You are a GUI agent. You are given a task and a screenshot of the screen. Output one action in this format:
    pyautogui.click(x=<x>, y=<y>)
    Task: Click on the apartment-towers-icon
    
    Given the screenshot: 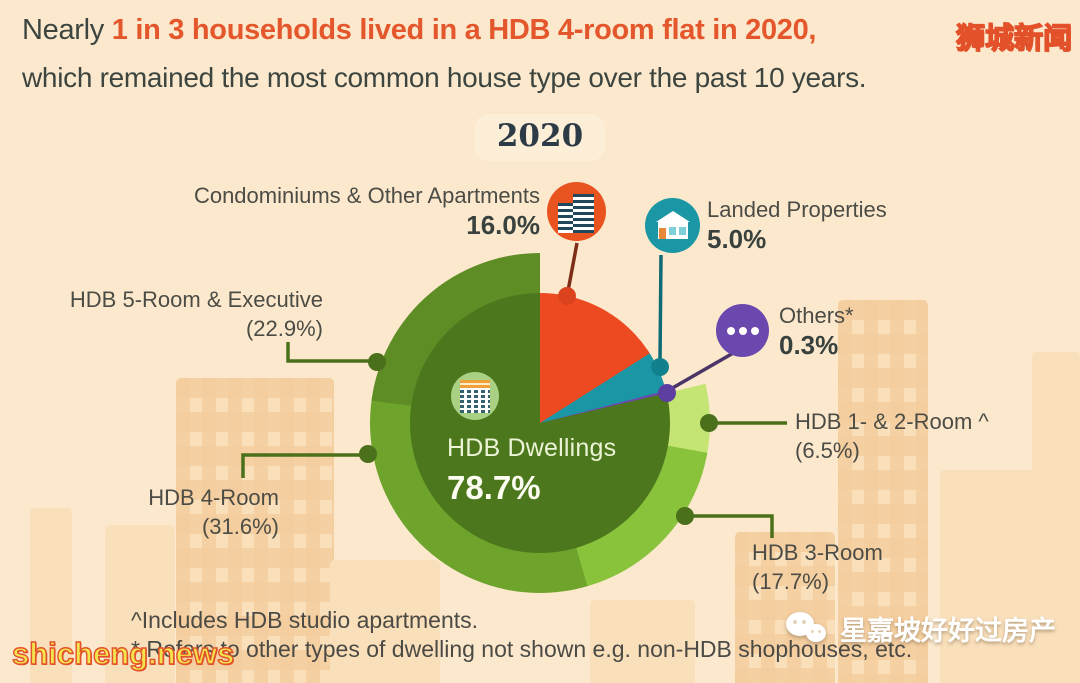 What is the action you would take?
    pyautogui.click(x=576, y=211)
    